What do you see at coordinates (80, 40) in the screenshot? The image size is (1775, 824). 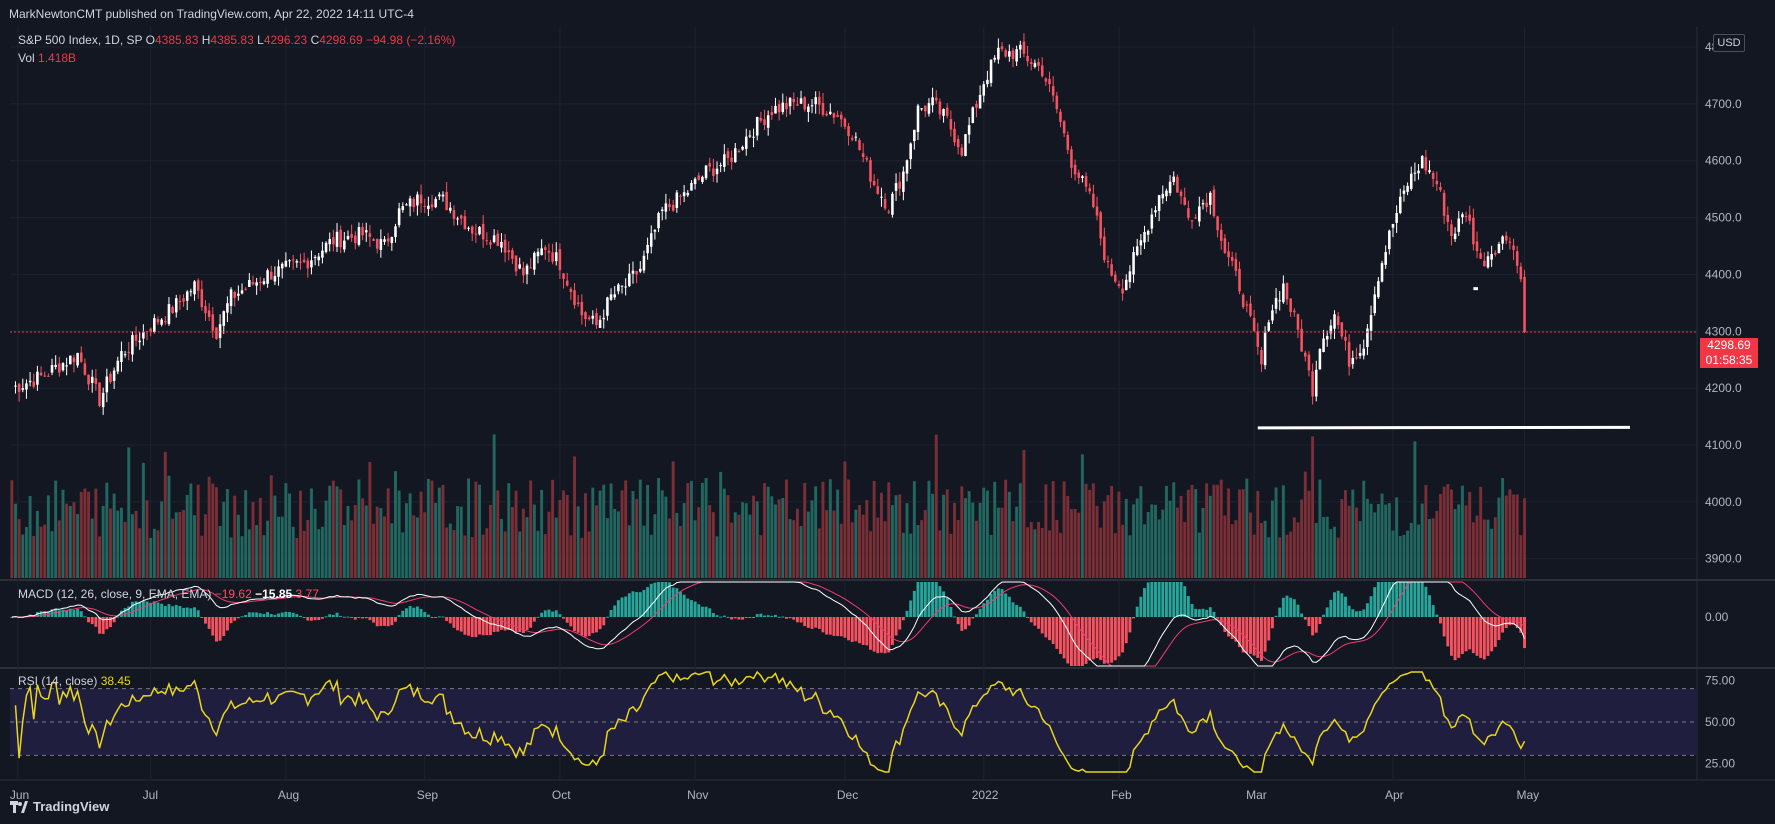 I see `symbol-label: S&P 500 Index, 1D, SP` at bounding box center [80, 40].